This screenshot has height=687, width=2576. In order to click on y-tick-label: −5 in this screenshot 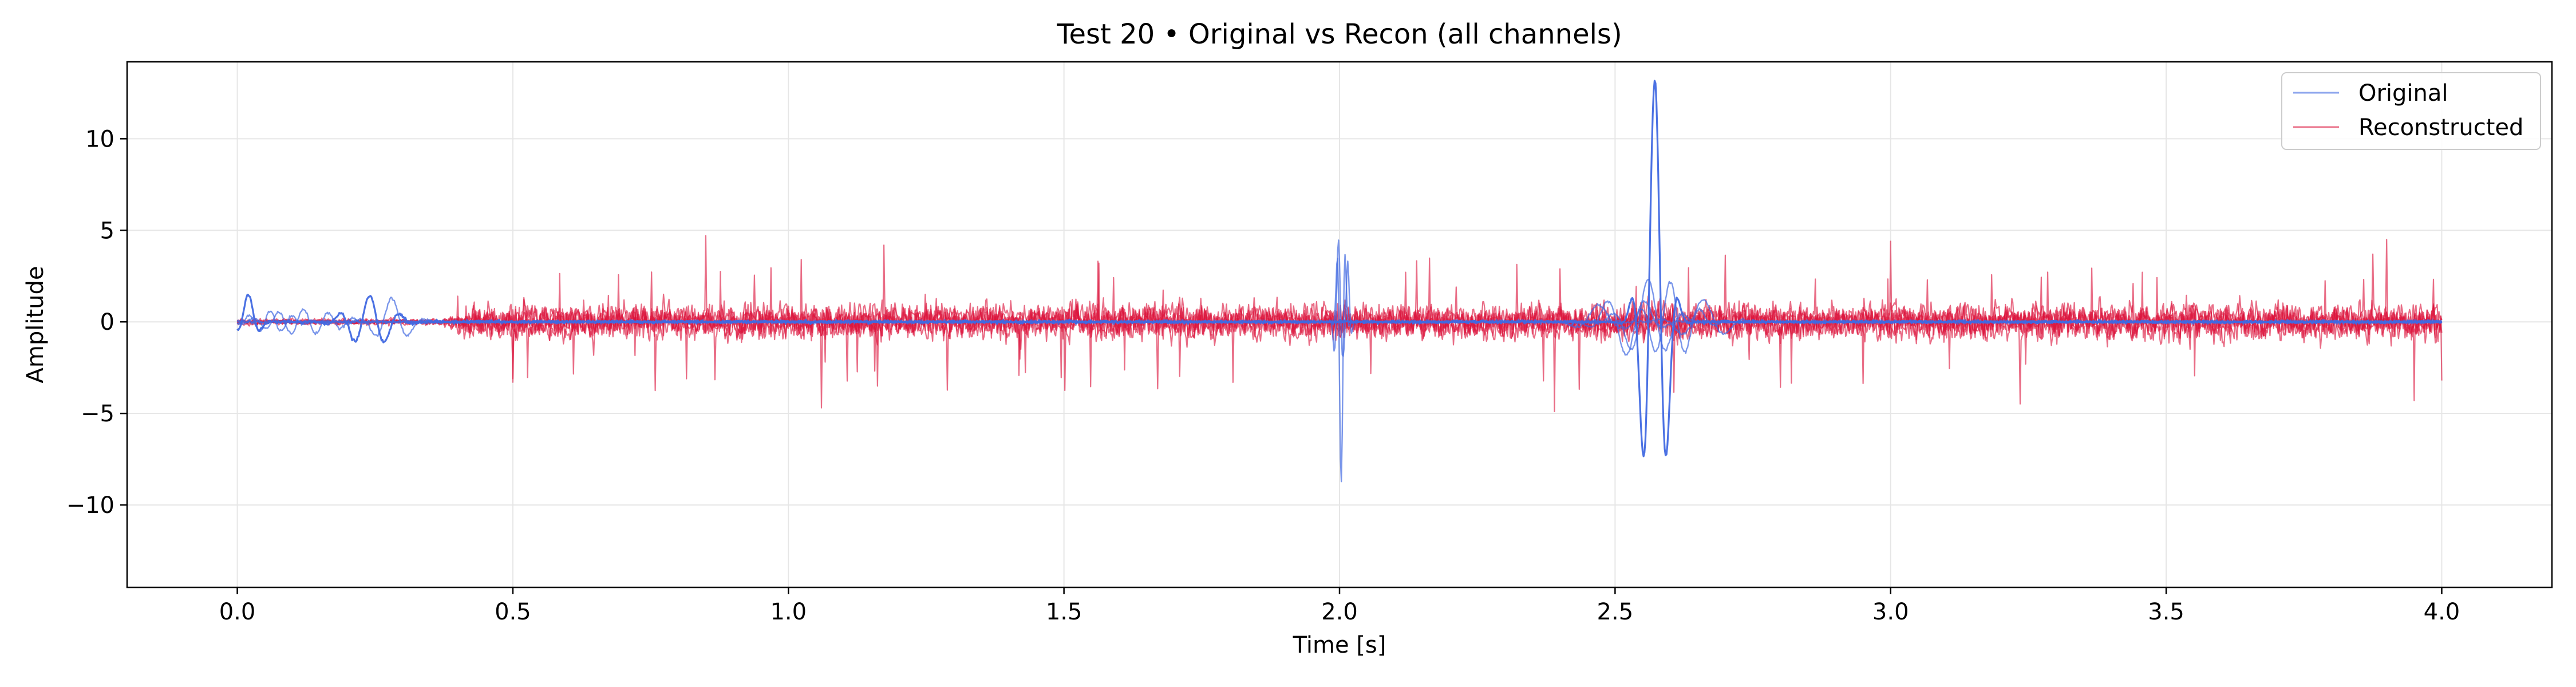, I will do `click(97, 414)`.